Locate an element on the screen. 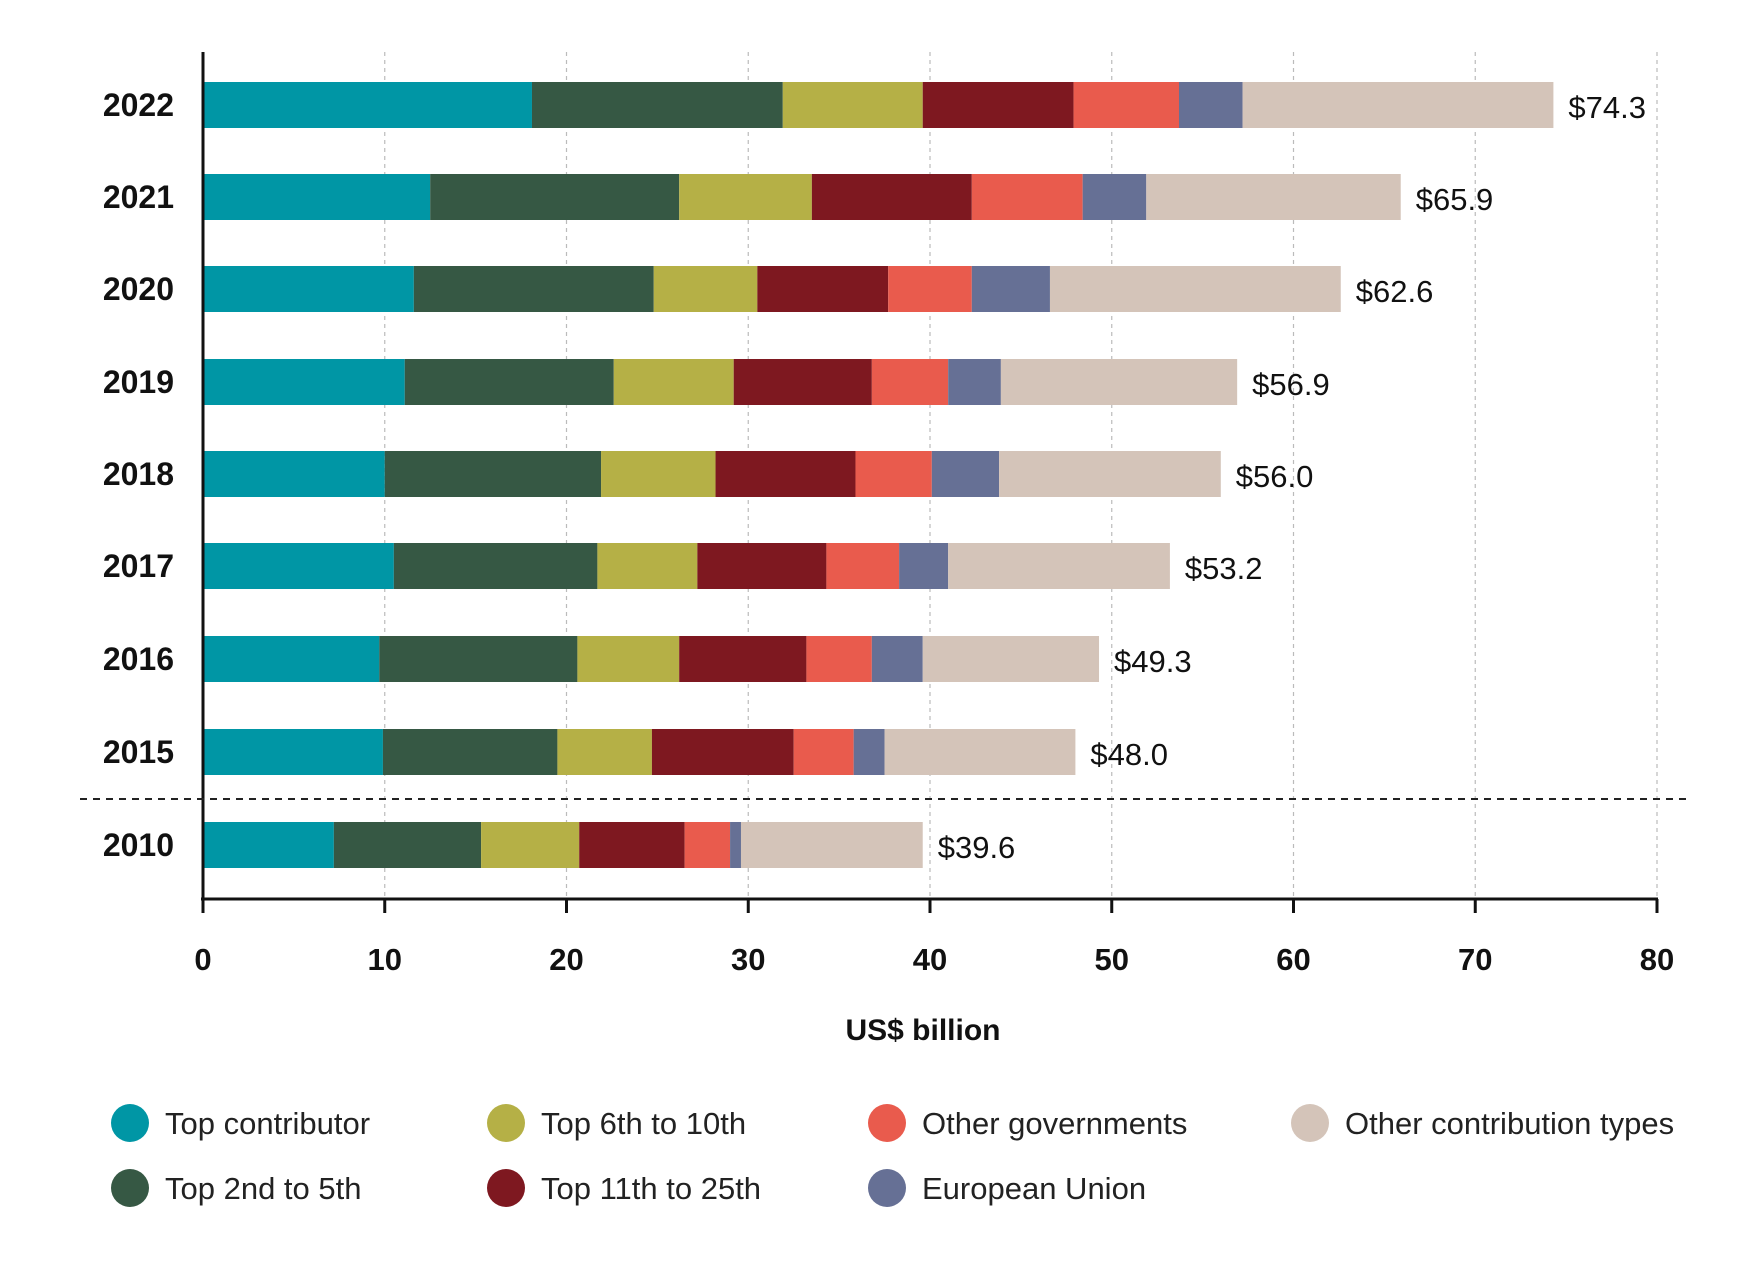 This screenshot has width=1746, height=1280. x-ticks: 0 10 20 30 40 50 60 70 80 is located at coordinates (934, 938).